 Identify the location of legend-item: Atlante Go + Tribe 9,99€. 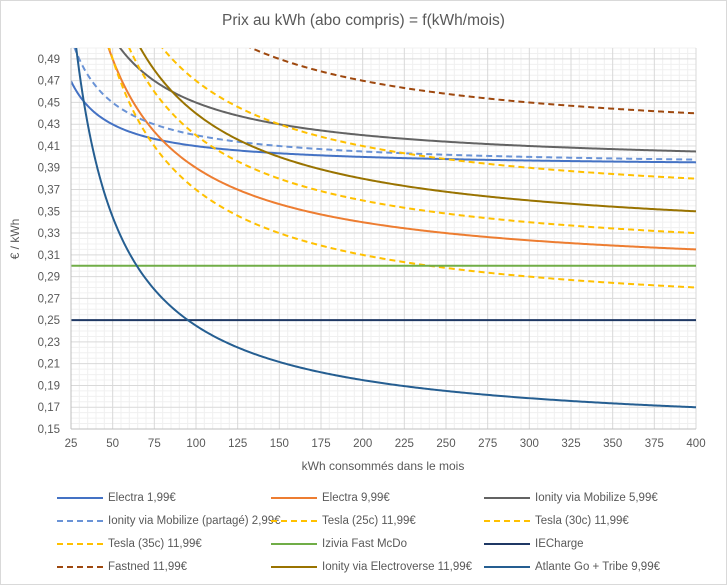
(571, 567).